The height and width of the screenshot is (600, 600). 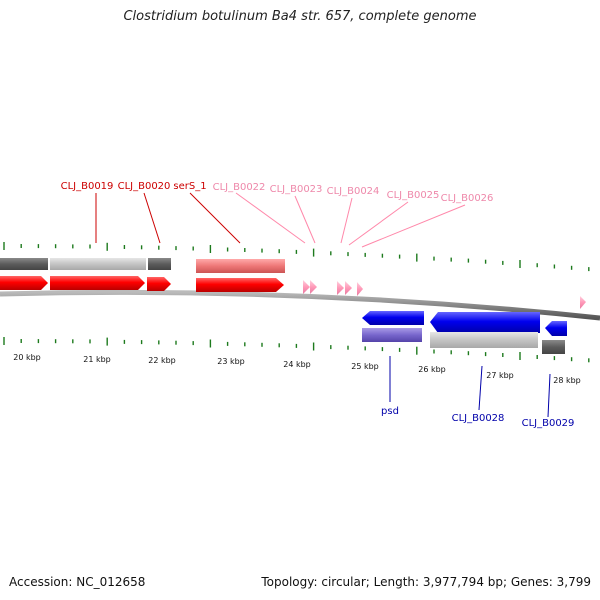 I want to click on scale-label: 22 kbp, so click(x=162, y=360).